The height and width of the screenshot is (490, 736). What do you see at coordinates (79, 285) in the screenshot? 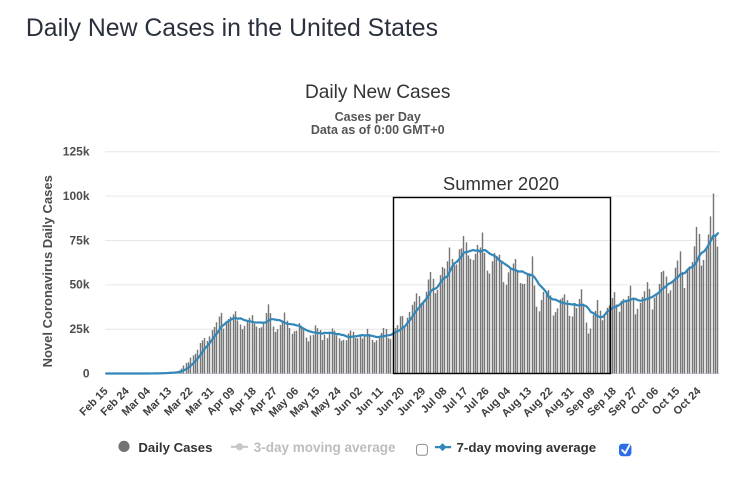
I see `svg-text: 50k` at bounding box center [79, 285].